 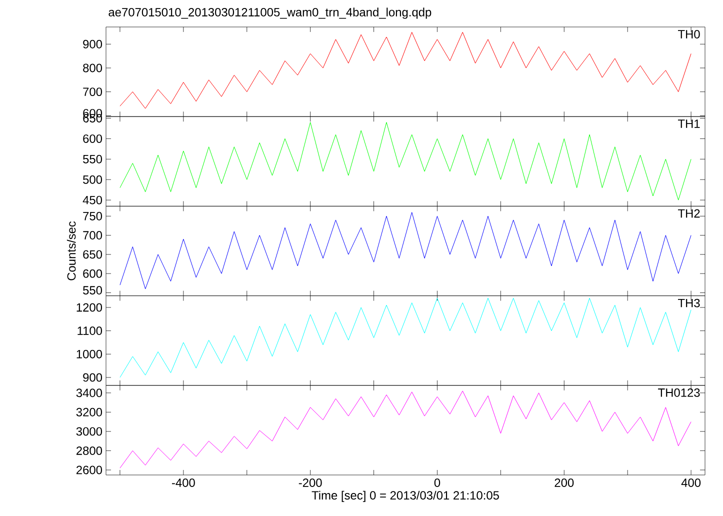 What do you see at coordinates (183, 482) in the screenshot?
I see `x-tick-label: -400` at bounding box center [183, 482].